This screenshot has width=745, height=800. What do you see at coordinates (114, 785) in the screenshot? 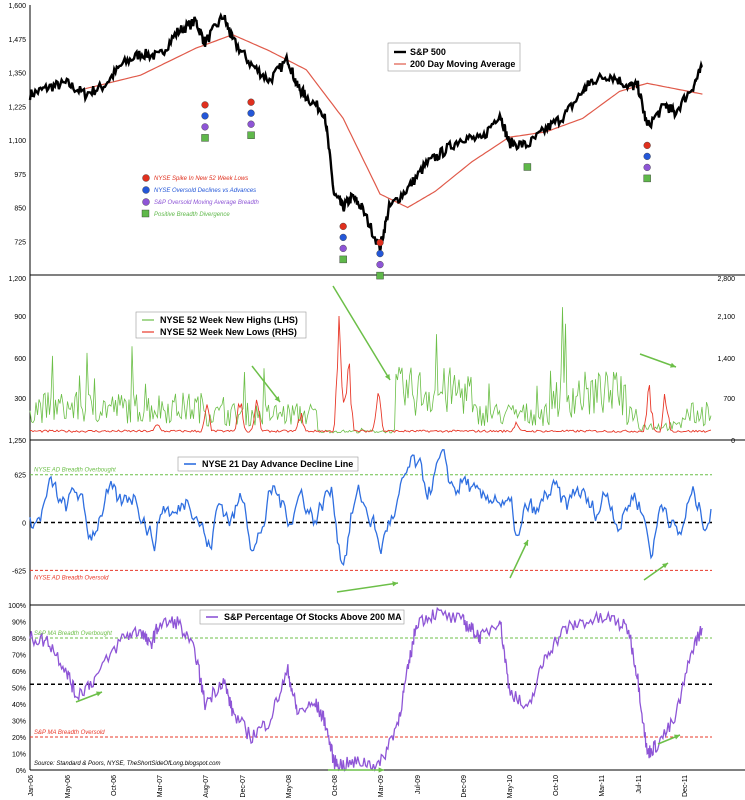
I see `x-tick-label: Oct-06` at bounding box center [114, 785].